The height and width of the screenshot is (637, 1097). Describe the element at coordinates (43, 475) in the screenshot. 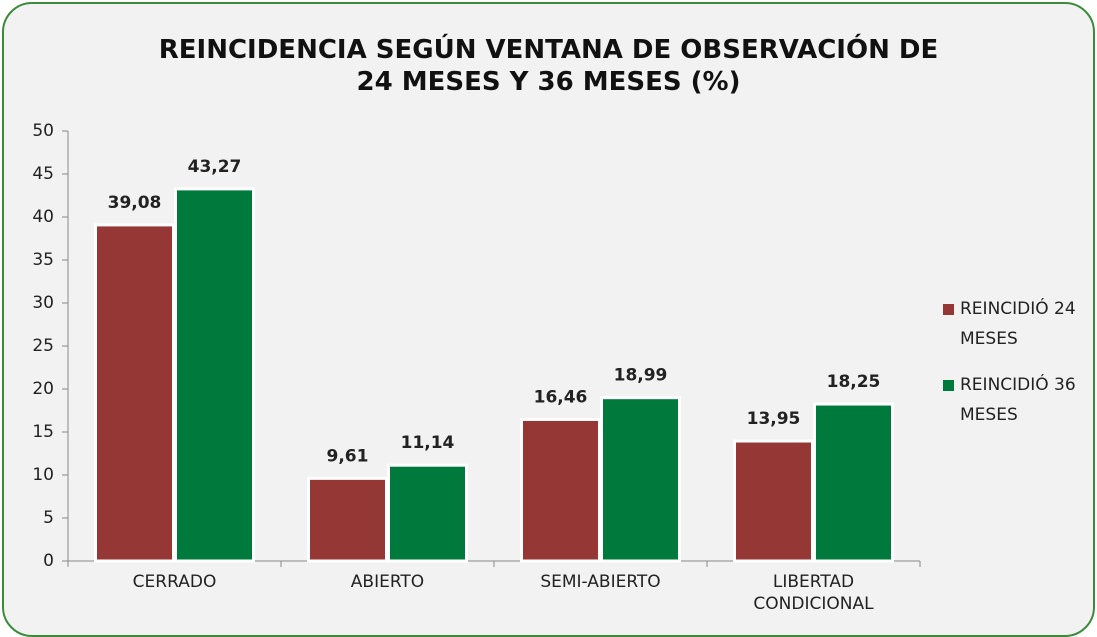

I see `y-tick-label: 10` at that location.